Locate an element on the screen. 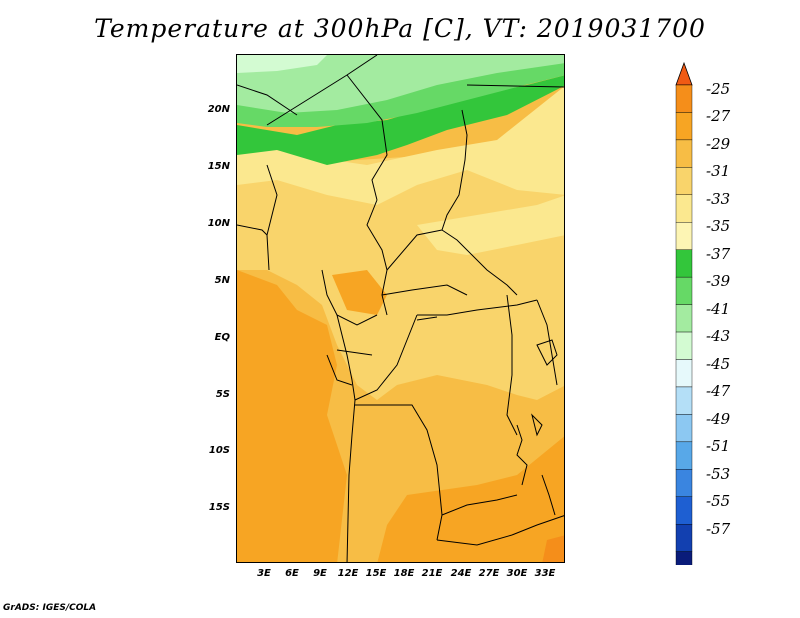  lat-label-15s: 15S is located at coordinates (219, 507).